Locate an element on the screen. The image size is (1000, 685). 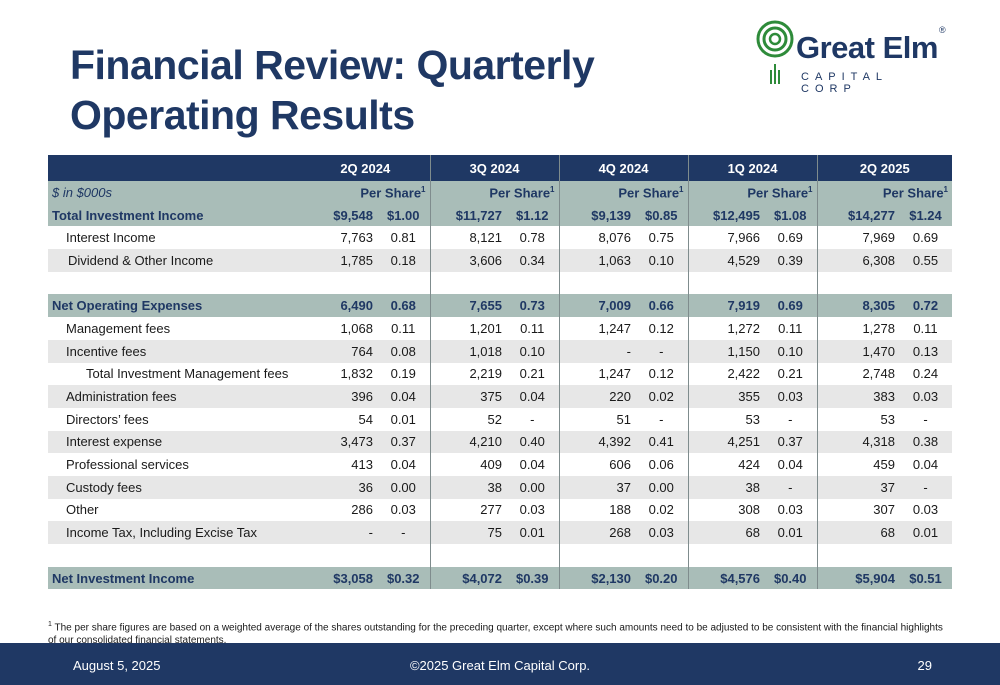
period-header: 2Q 2025 is located at coordinates (884, 168).